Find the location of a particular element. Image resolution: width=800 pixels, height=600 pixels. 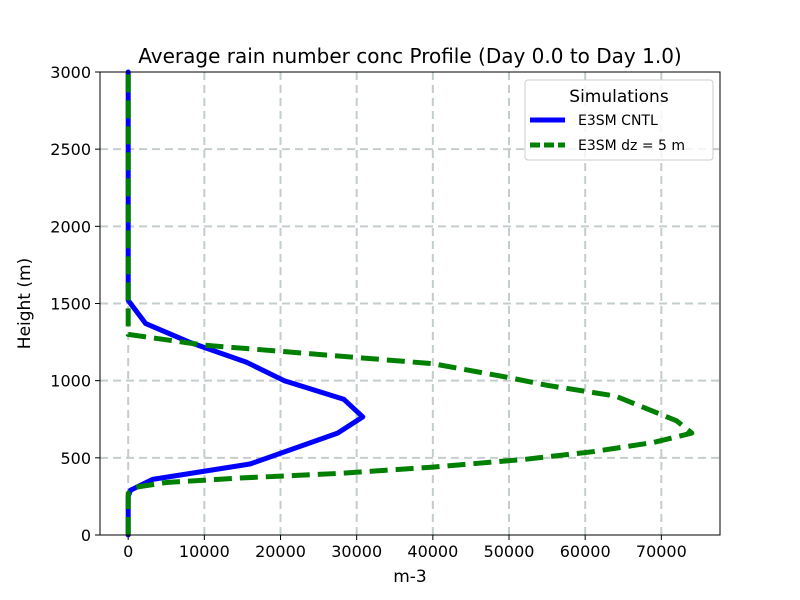

x-tick-label: 70000 is located at coordinates (661, 551).